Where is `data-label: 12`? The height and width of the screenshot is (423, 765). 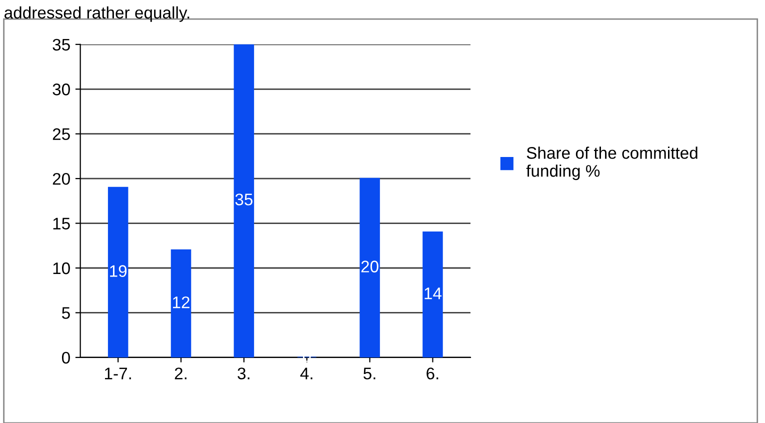 data-label: 12 is located at coordinates (181, 302).